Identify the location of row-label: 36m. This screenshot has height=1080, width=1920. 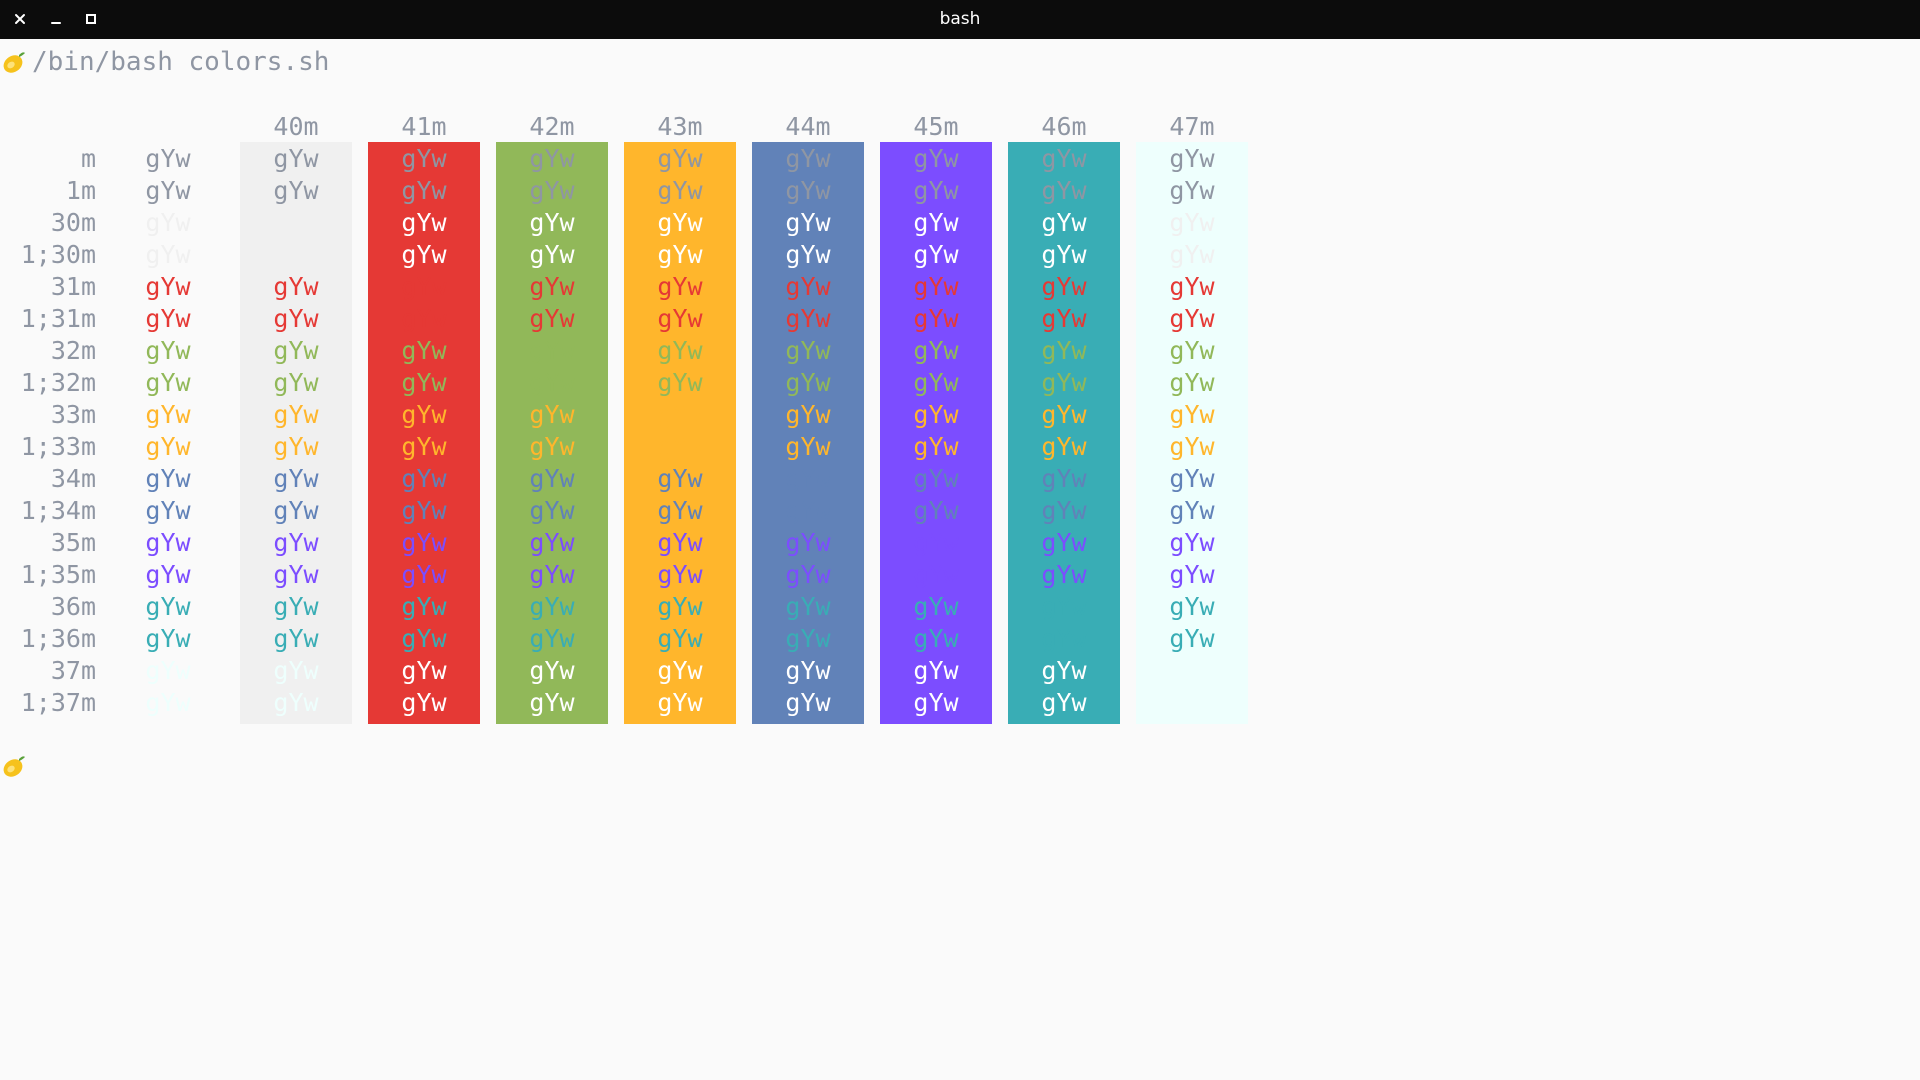
(73, 606).